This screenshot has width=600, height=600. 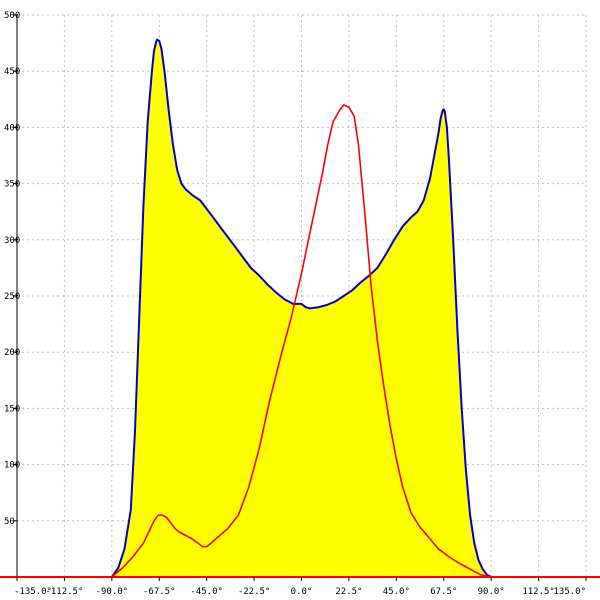 I want to click on y-tick-label: 300, so click(x=12, y=241).